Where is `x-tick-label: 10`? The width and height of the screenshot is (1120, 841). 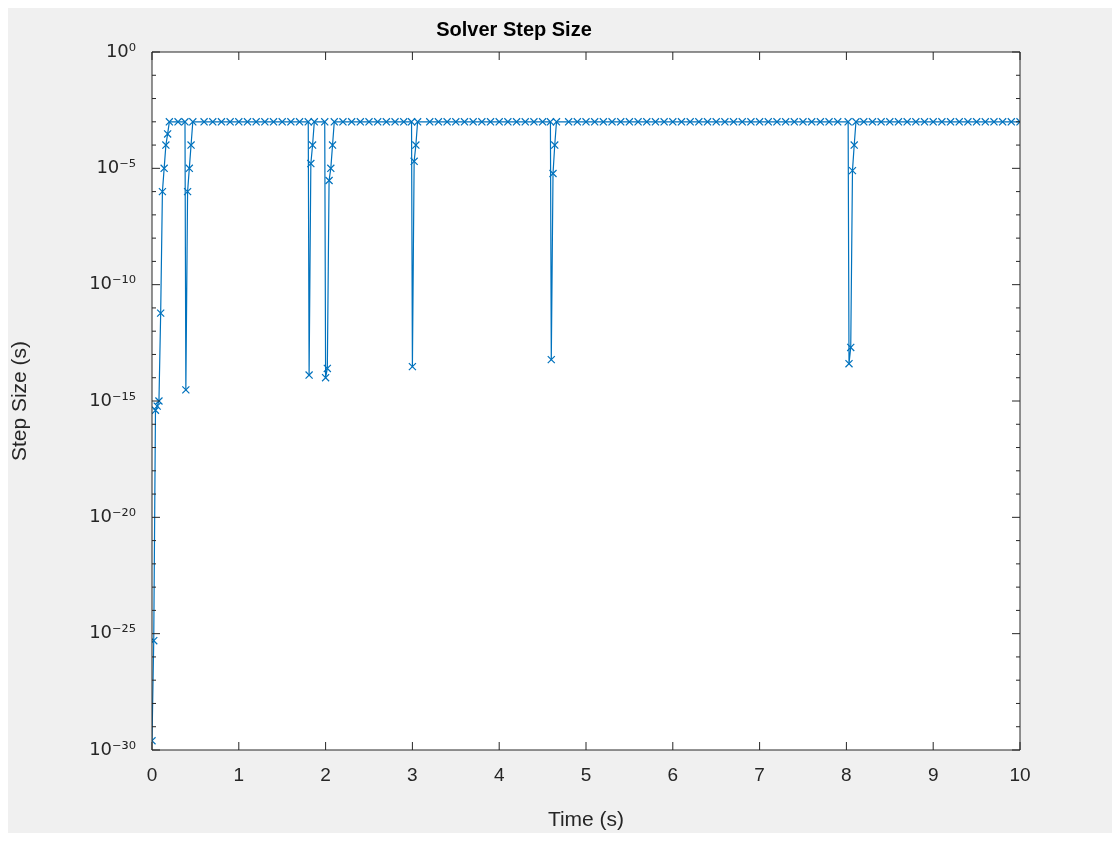
x-tick-label: 10 is located at coordinates (1020, 774).